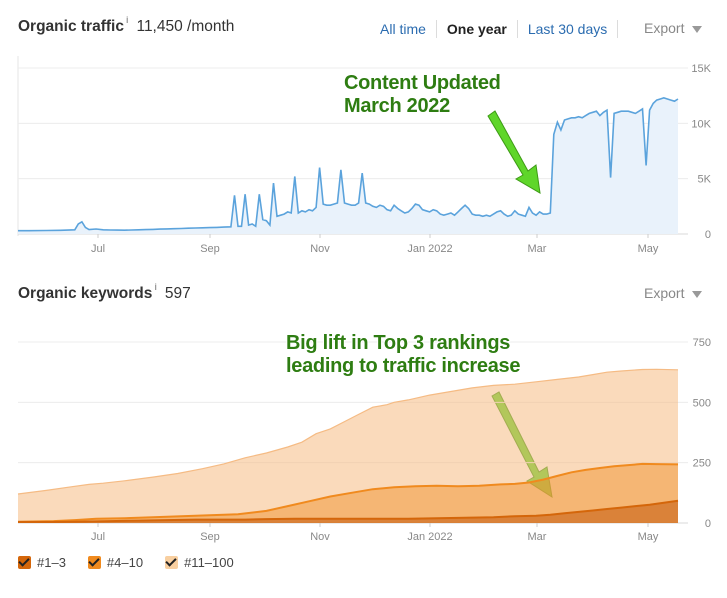 The height and width of the screenshot is (598, 727). I want to click on annotation-line: Big lift in Top 3 rankings, so click(398, 343).